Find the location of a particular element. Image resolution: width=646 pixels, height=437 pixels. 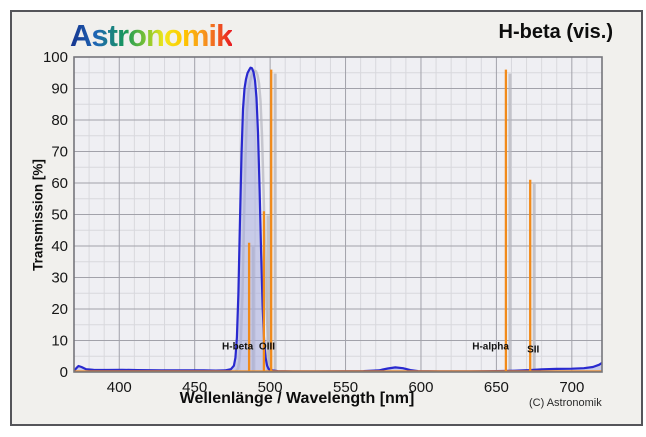

y-tick-labels: 0 10 20 30 40 50 60 70 80 90 100 is located at coordinates (55, 215).